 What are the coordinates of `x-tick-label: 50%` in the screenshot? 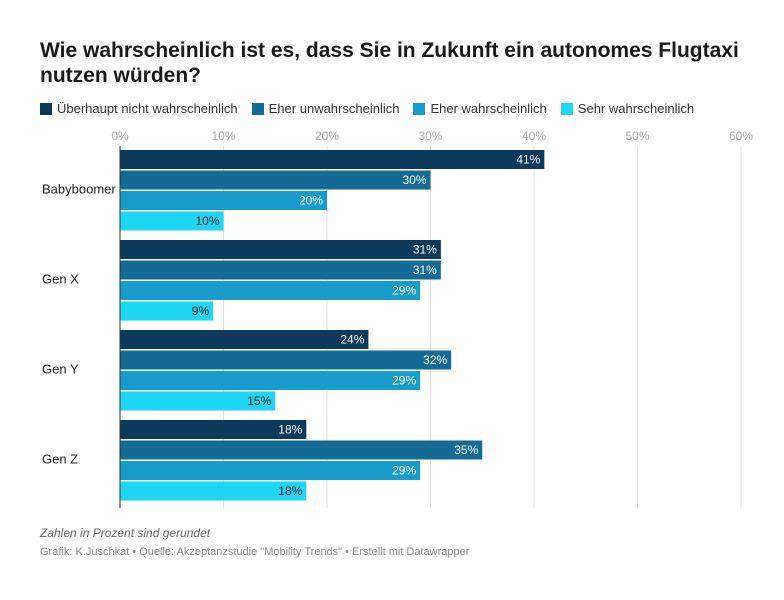 It's located at (637, 136).